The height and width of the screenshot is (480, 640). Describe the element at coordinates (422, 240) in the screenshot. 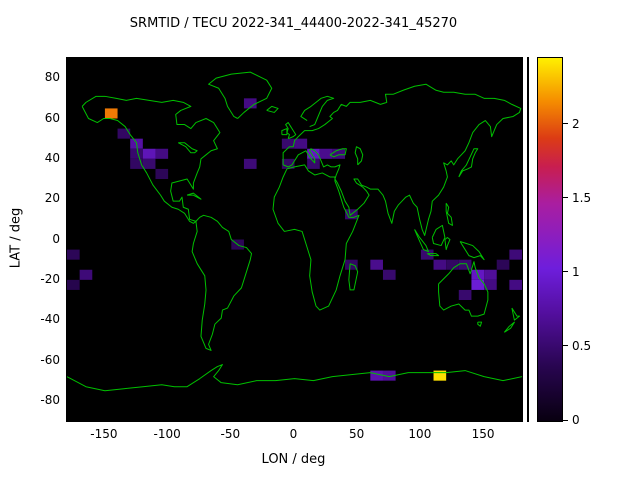

I see `coastline-sumatra` at that location.